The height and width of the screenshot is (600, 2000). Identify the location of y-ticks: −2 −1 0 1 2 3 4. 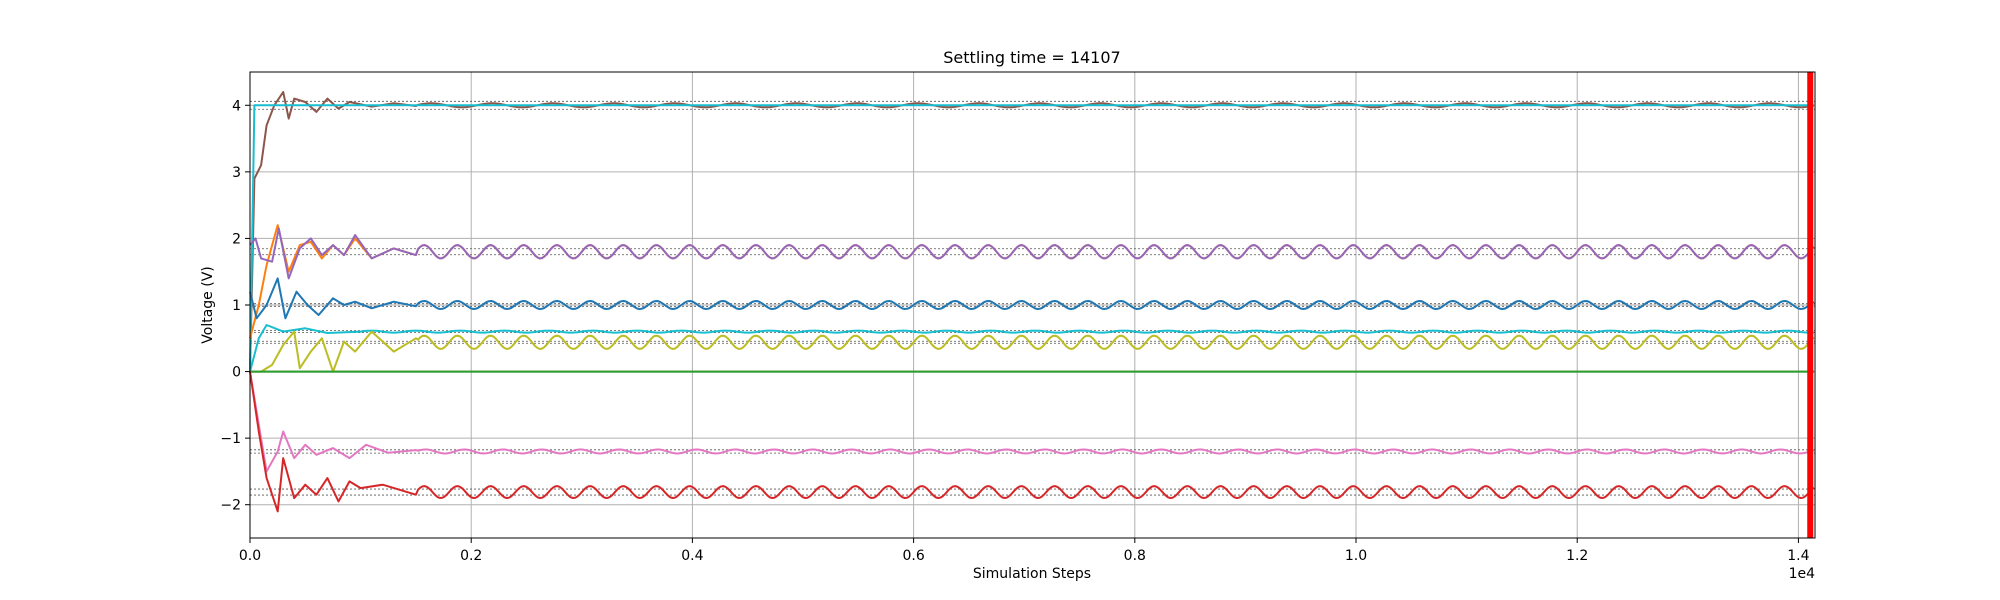
(235, 306).